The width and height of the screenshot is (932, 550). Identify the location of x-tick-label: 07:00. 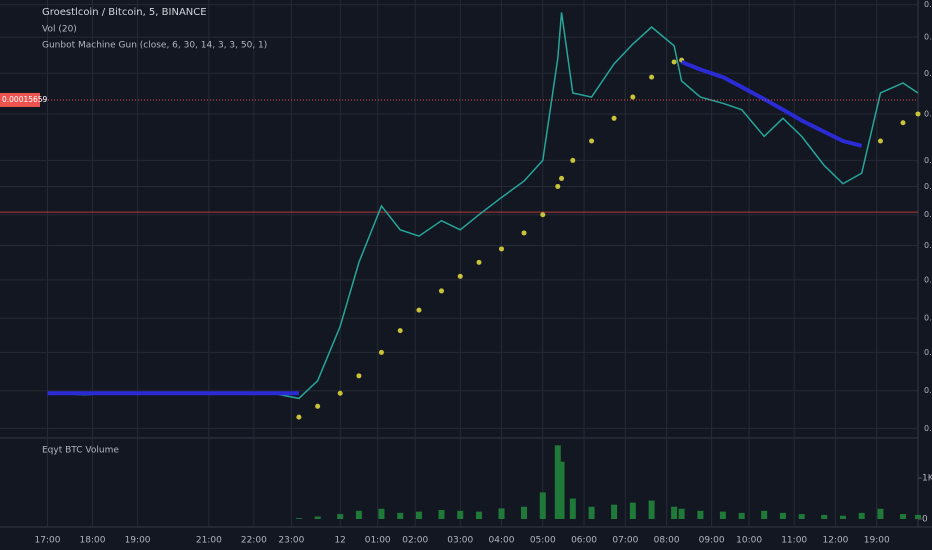
(625, 541).